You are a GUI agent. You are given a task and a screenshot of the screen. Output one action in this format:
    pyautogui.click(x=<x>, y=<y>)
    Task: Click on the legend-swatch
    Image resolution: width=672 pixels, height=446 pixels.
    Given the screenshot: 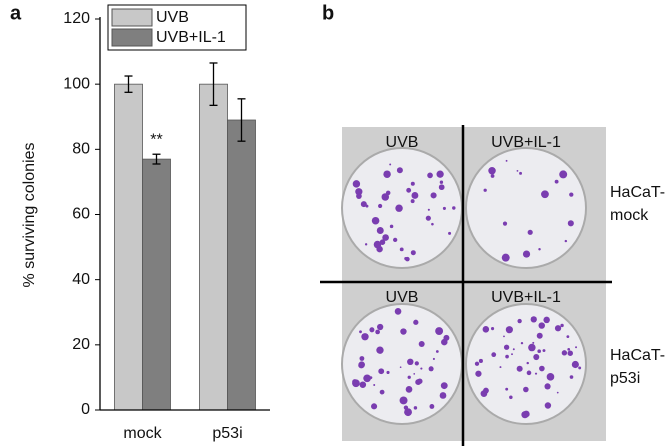 What is the action you would take?
    pyautogui.click(x=132, y=17)
    